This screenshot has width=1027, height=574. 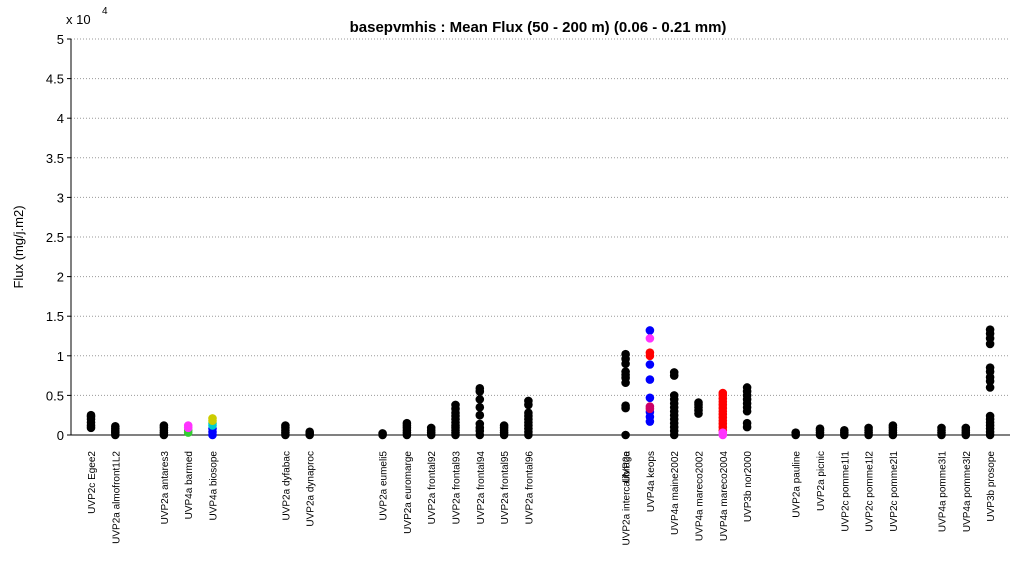 What do you see at coordinates (286, 486) in the screenshot?
I see `x-tick-label: UVP2a dyfabac` at bounding box center [286, 486].